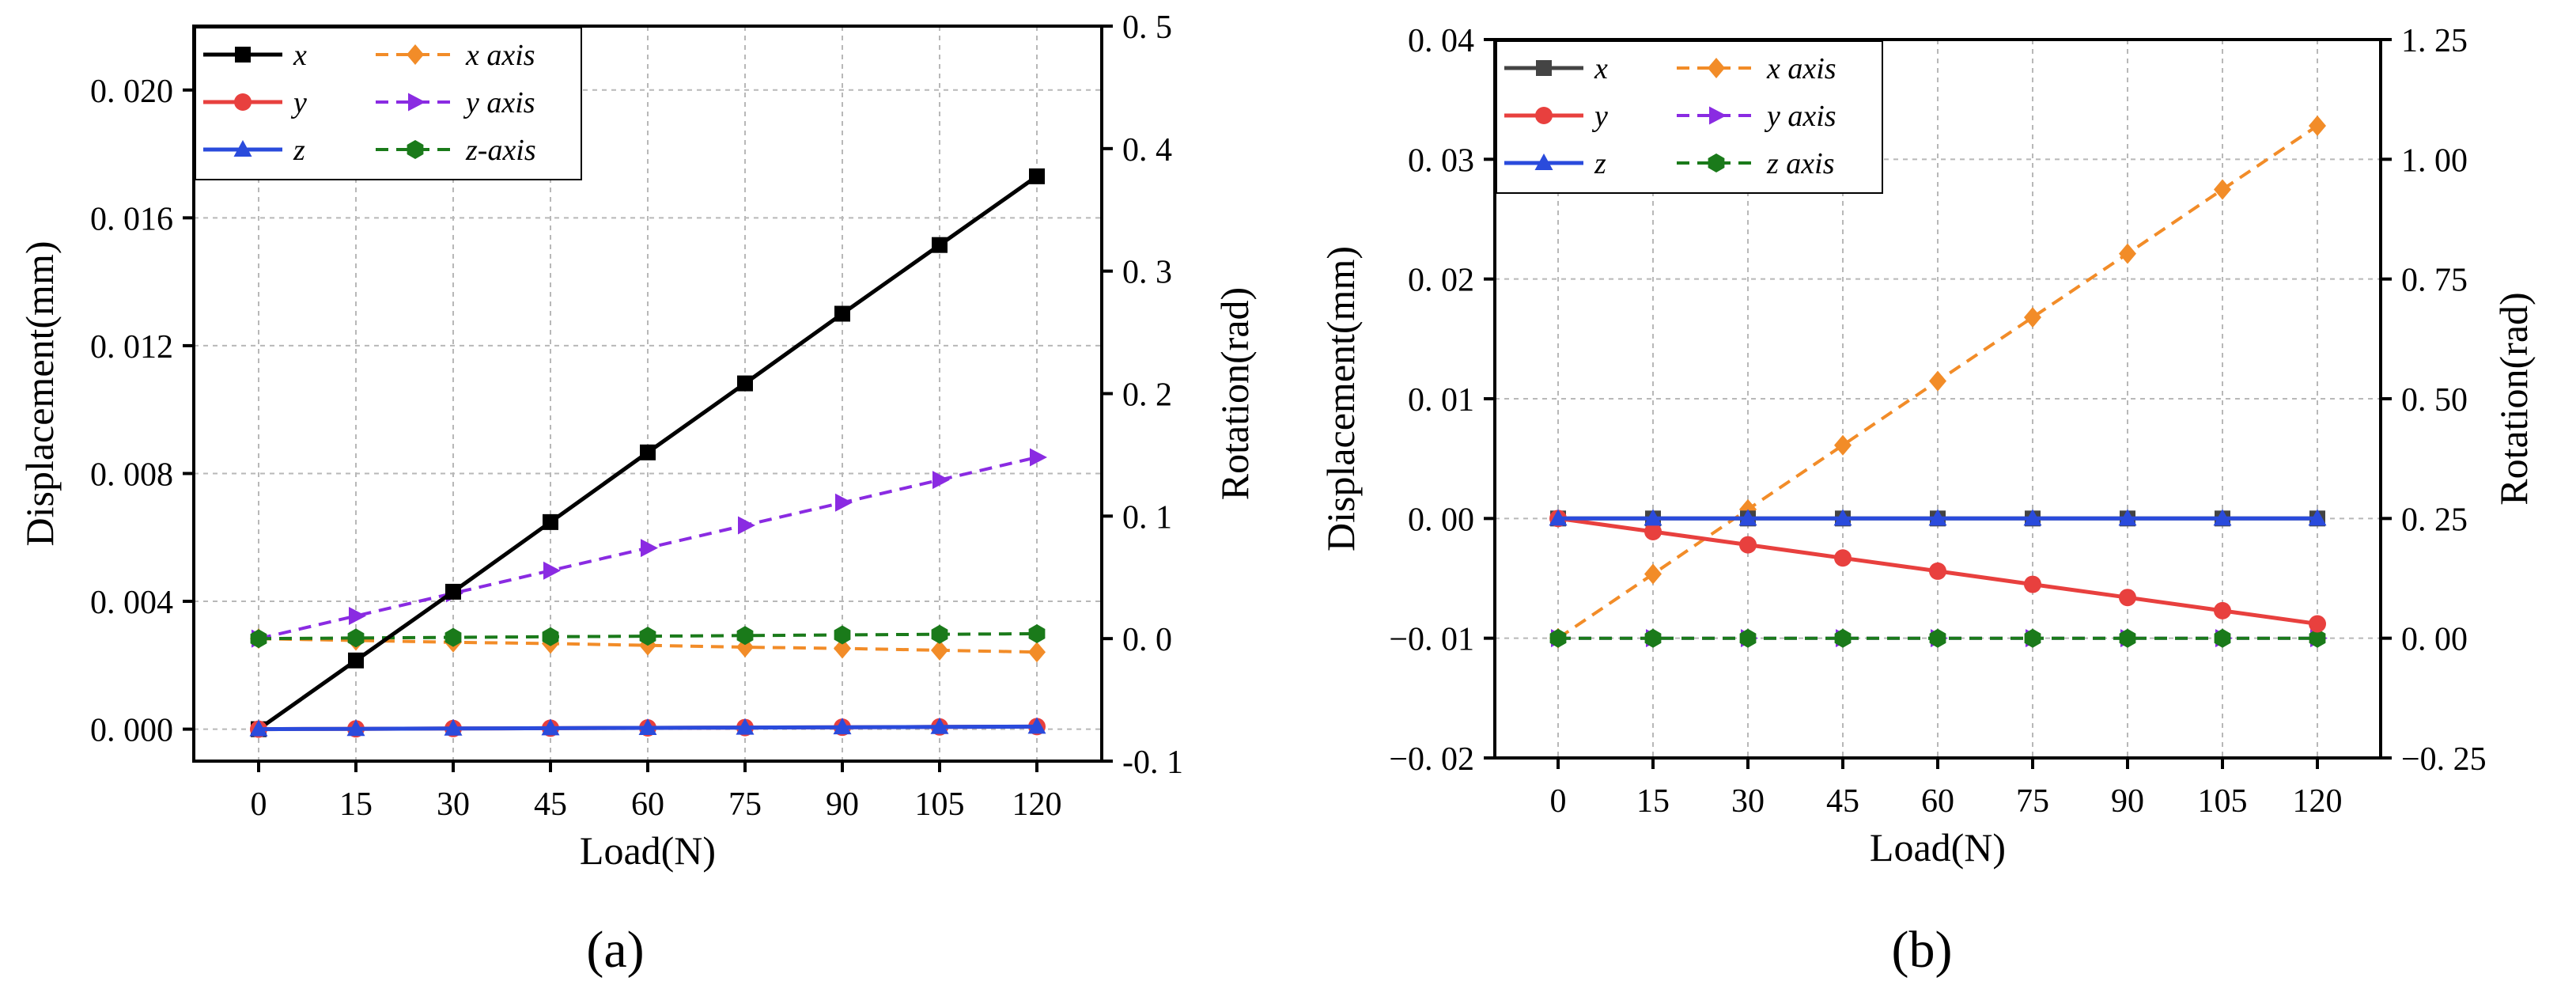 The height and width of the screenshot is (1004, 2576). What do you see at coordinates (2444, 759) in the screenshot?
I see `y2-tick-label: −0. 25` at bounding box center [2444, 759].